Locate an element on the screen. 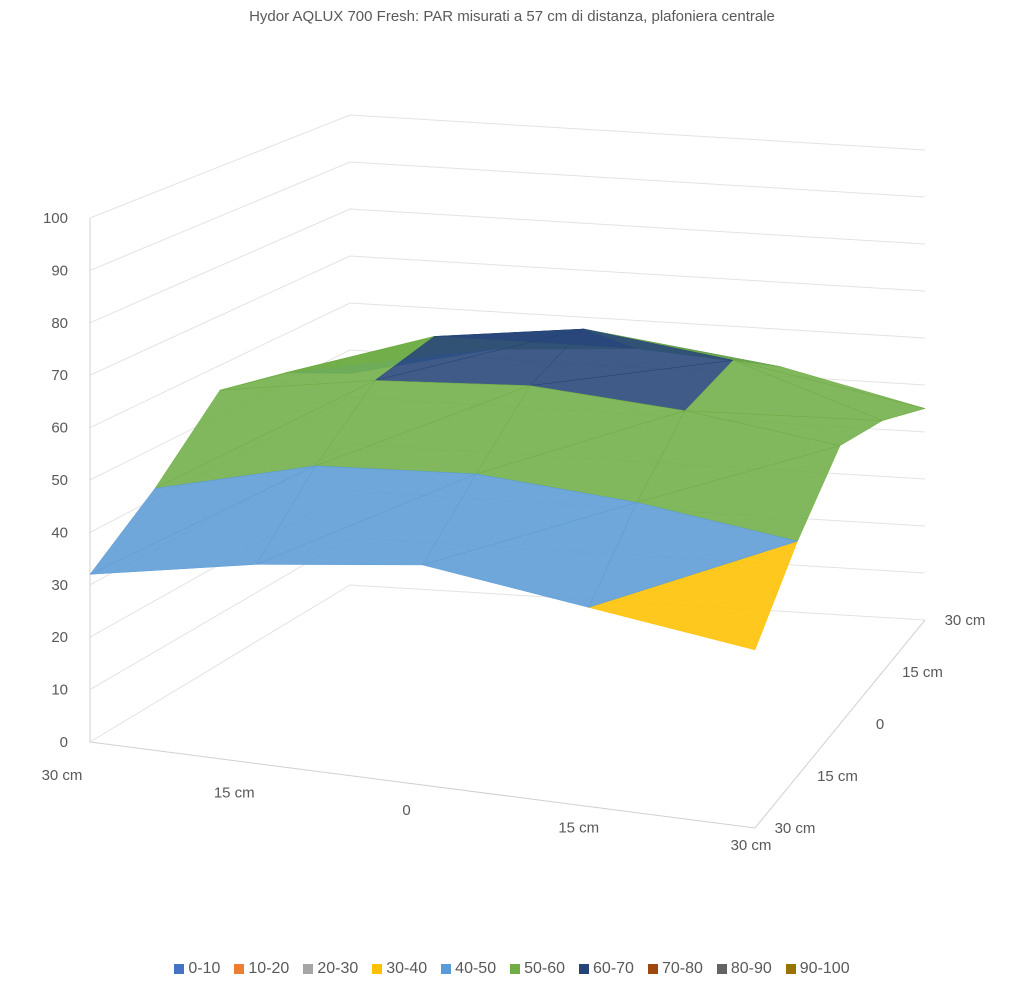  legend-item: 10-20 is located at coordinates (261, 969).